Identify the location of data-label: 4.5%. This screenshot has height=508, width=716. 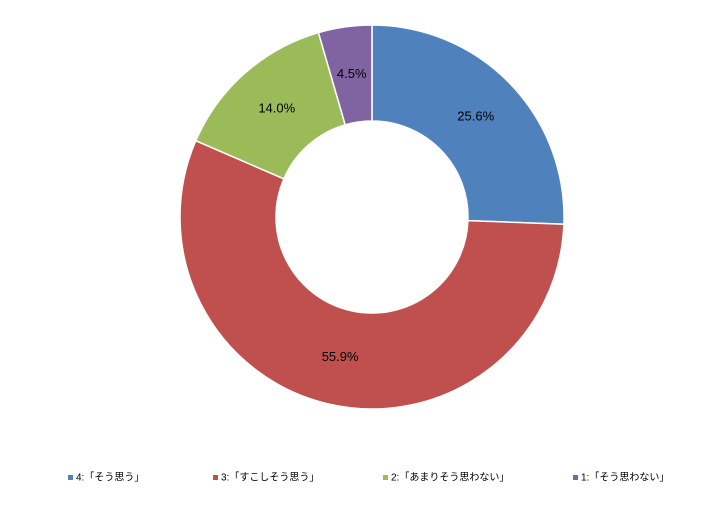
(352, 73).